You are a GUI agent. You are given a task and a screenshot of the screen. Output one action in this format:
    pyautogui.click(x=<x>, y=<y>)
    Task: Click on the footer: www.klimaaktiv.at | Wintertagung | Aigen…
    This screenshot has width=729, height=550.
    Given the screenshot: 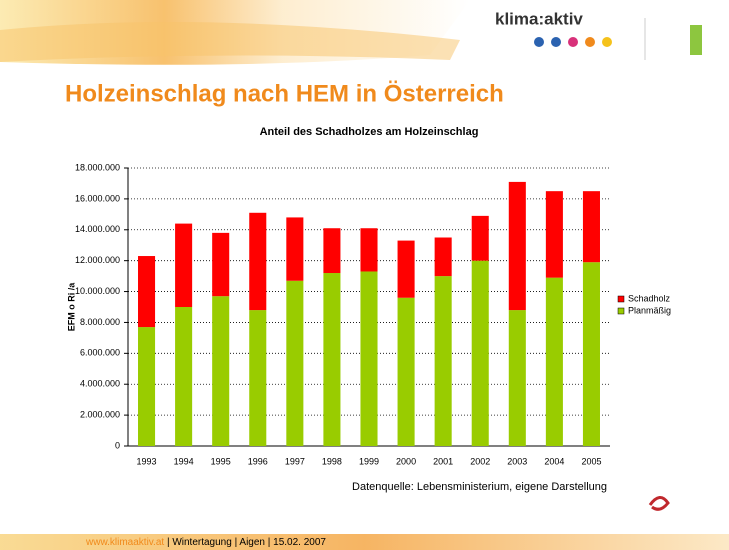 What is the action you would take?
    pyautogui.click(x=205, y=542)
    